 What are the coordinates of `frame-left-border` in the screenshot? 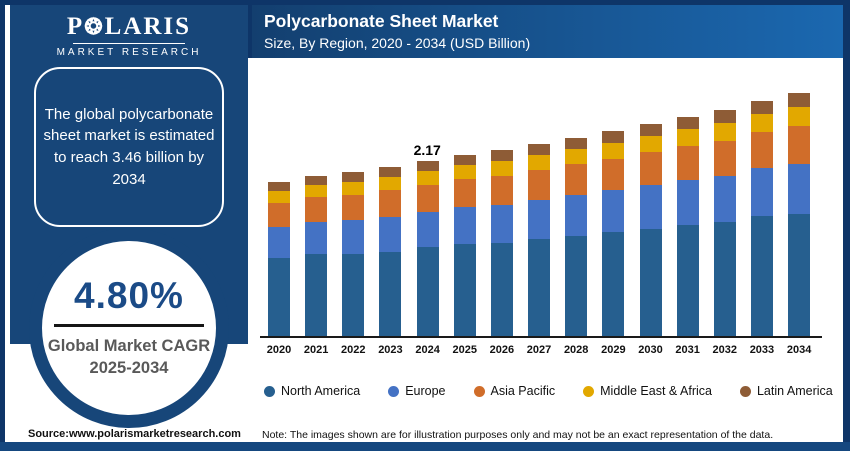 It's located at (2, 225).